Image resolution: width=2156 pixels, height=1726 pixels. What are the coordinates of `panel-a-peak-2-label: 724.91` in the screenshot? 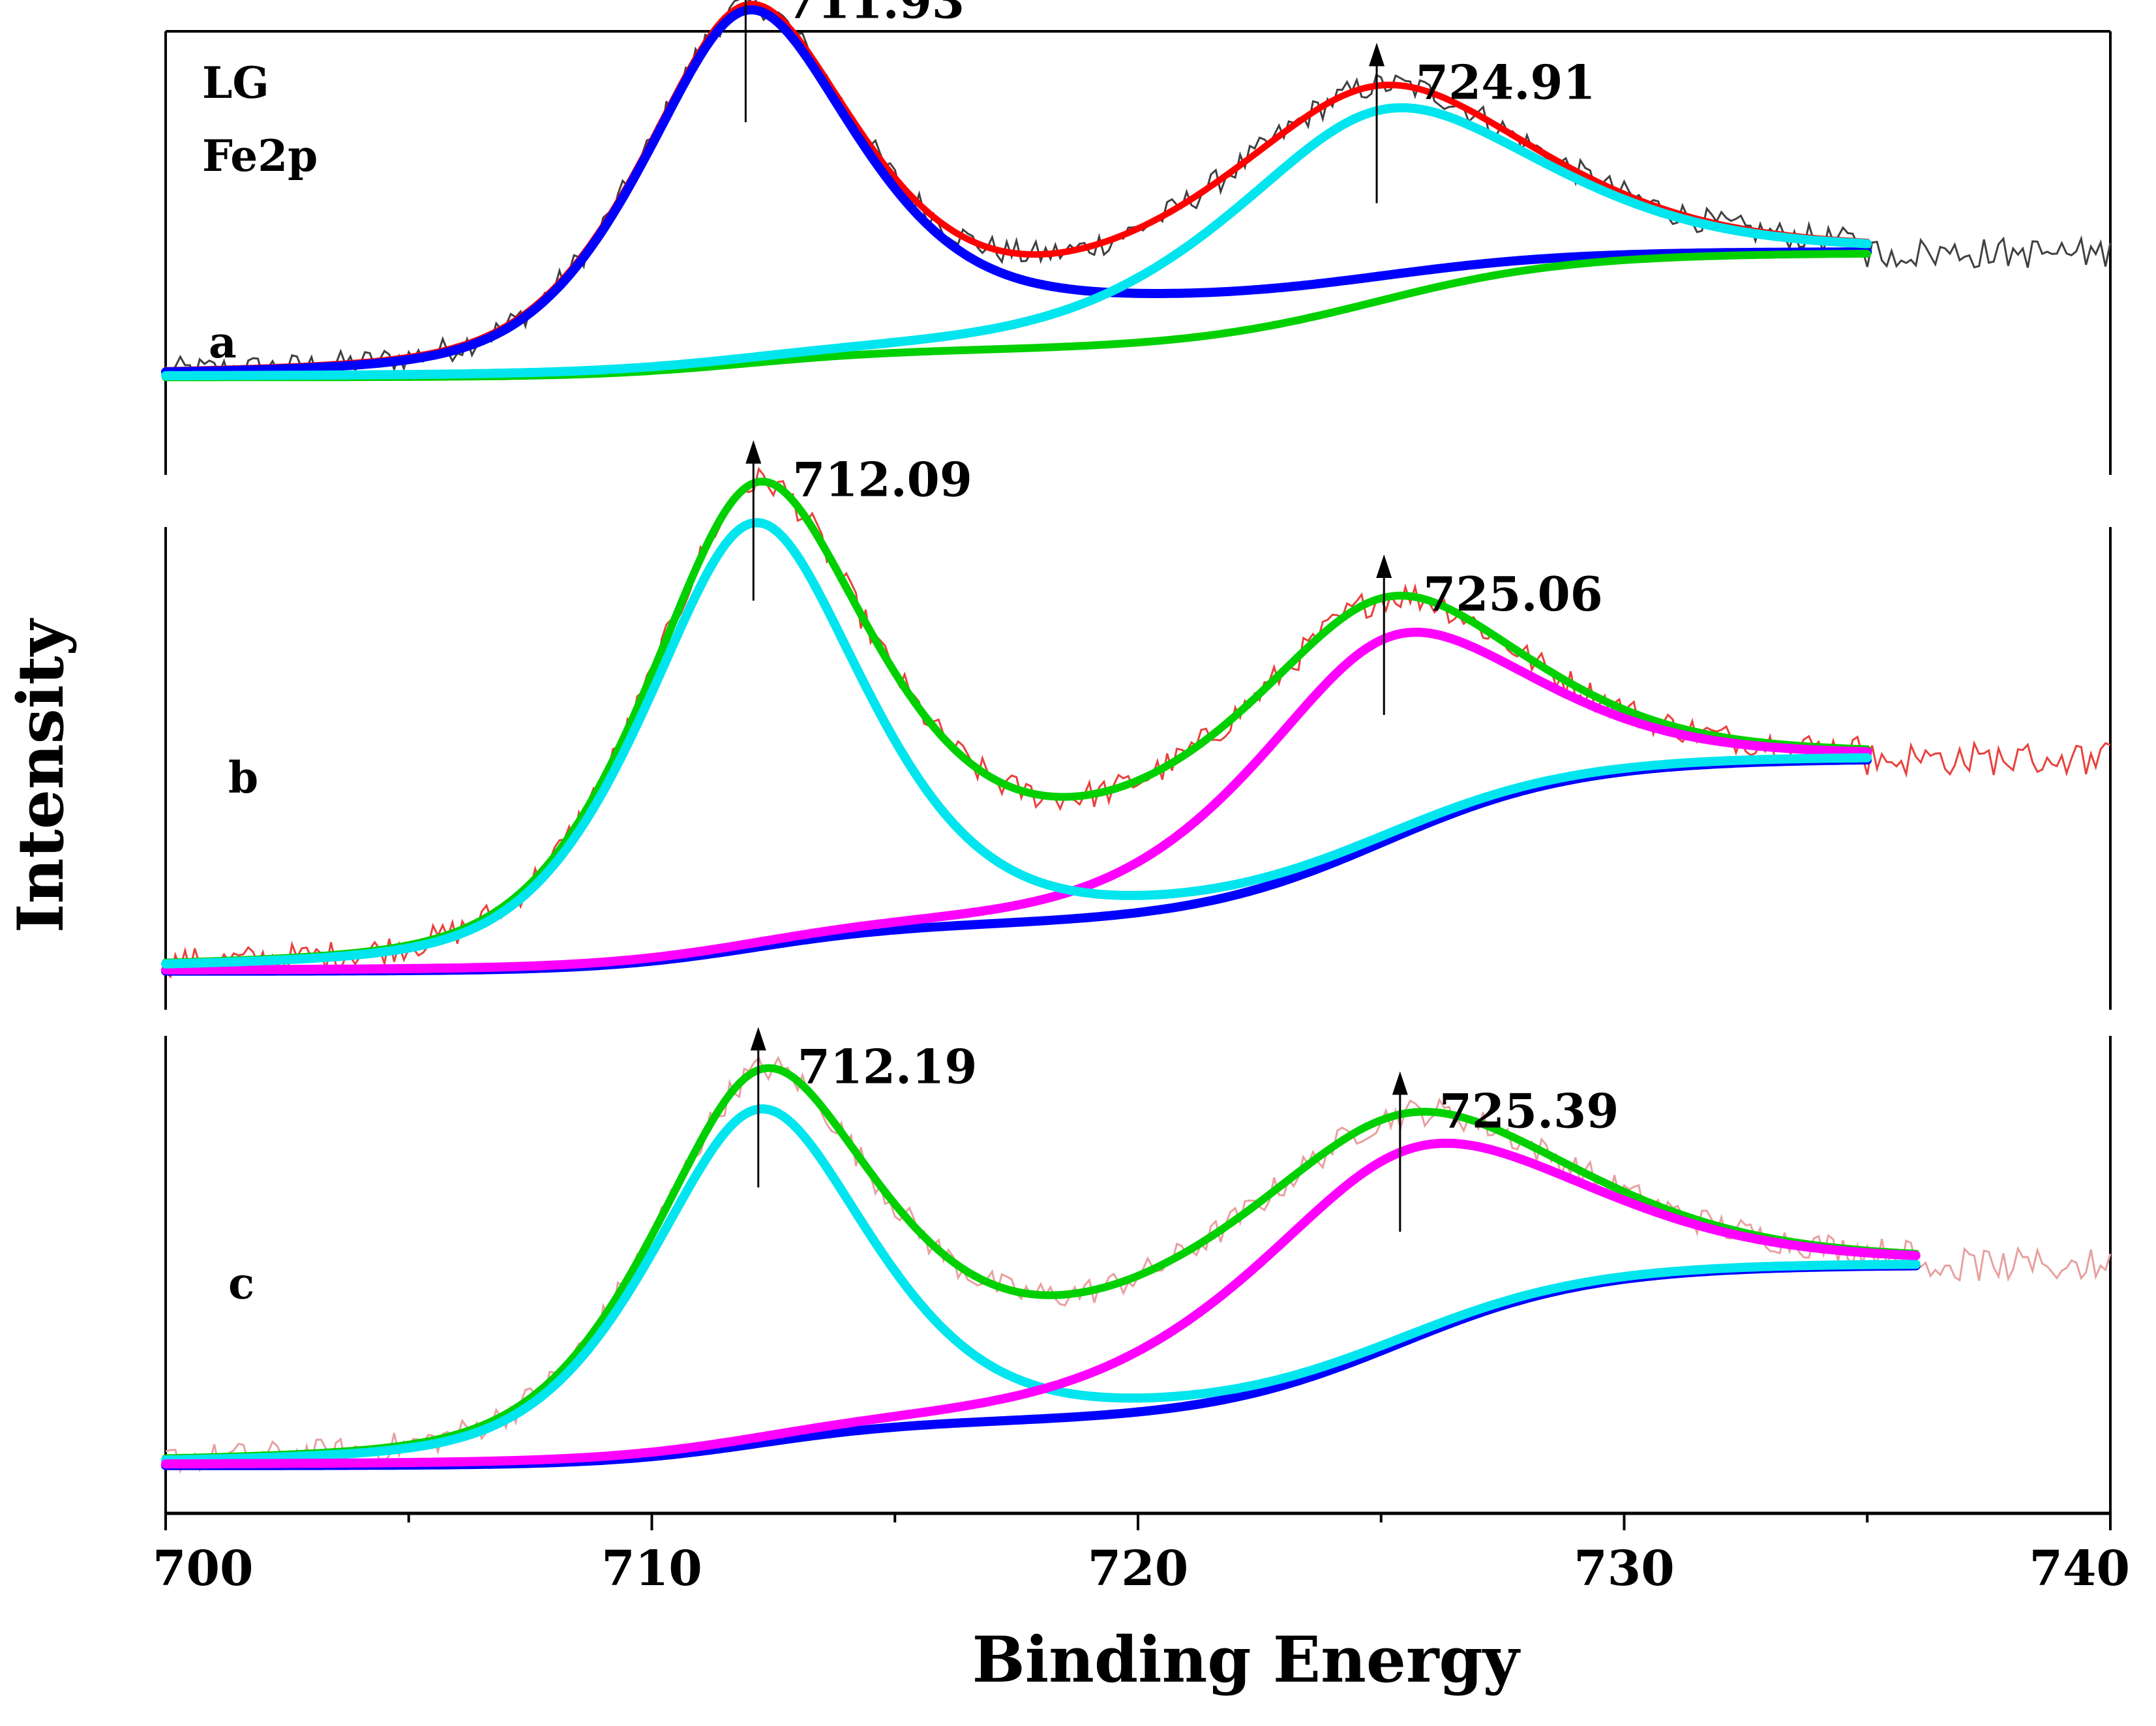 It's located at (1506, 82).